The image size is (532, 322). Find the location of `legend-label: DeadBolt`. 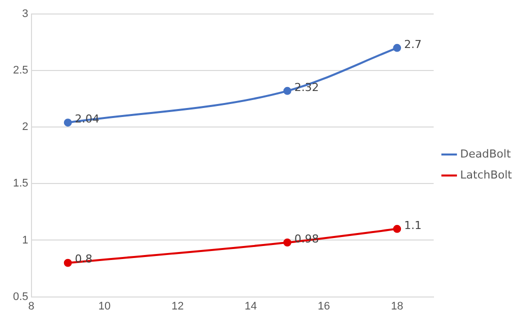

legend-label: DeadBolt is located at coordinates (486, 153).